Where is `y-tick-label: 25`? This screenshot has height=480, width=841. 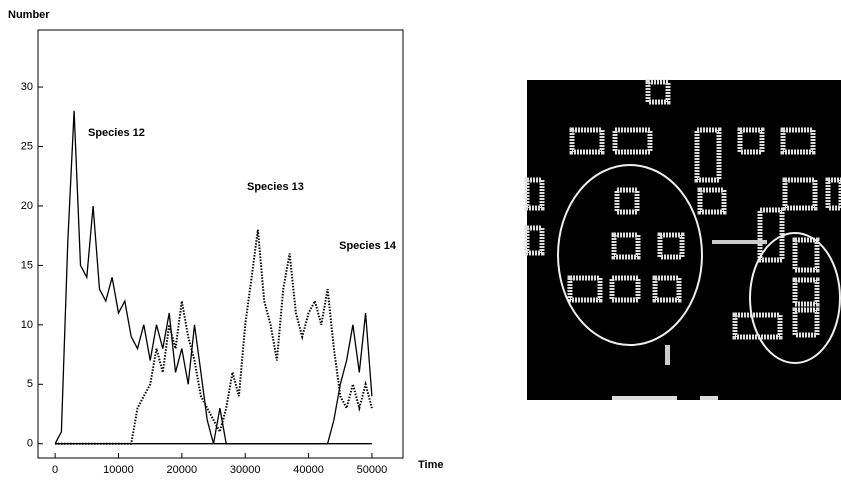 y-tick-label: 25 is located at coordinates (27, 146).